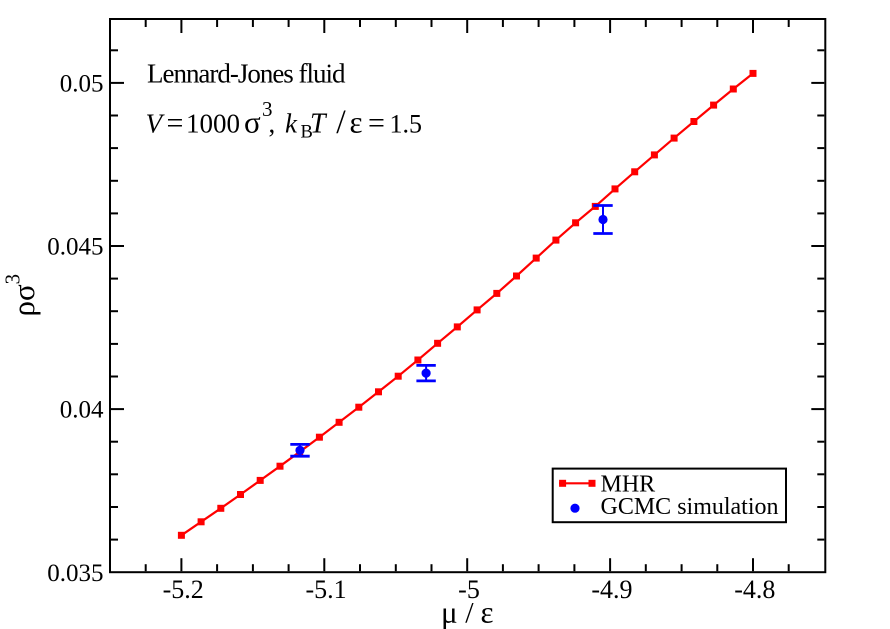  What do you see at coordinates (326, 589) in the screenshot?
I see `svg-text: -5.1` at bounding box center [326, 589].